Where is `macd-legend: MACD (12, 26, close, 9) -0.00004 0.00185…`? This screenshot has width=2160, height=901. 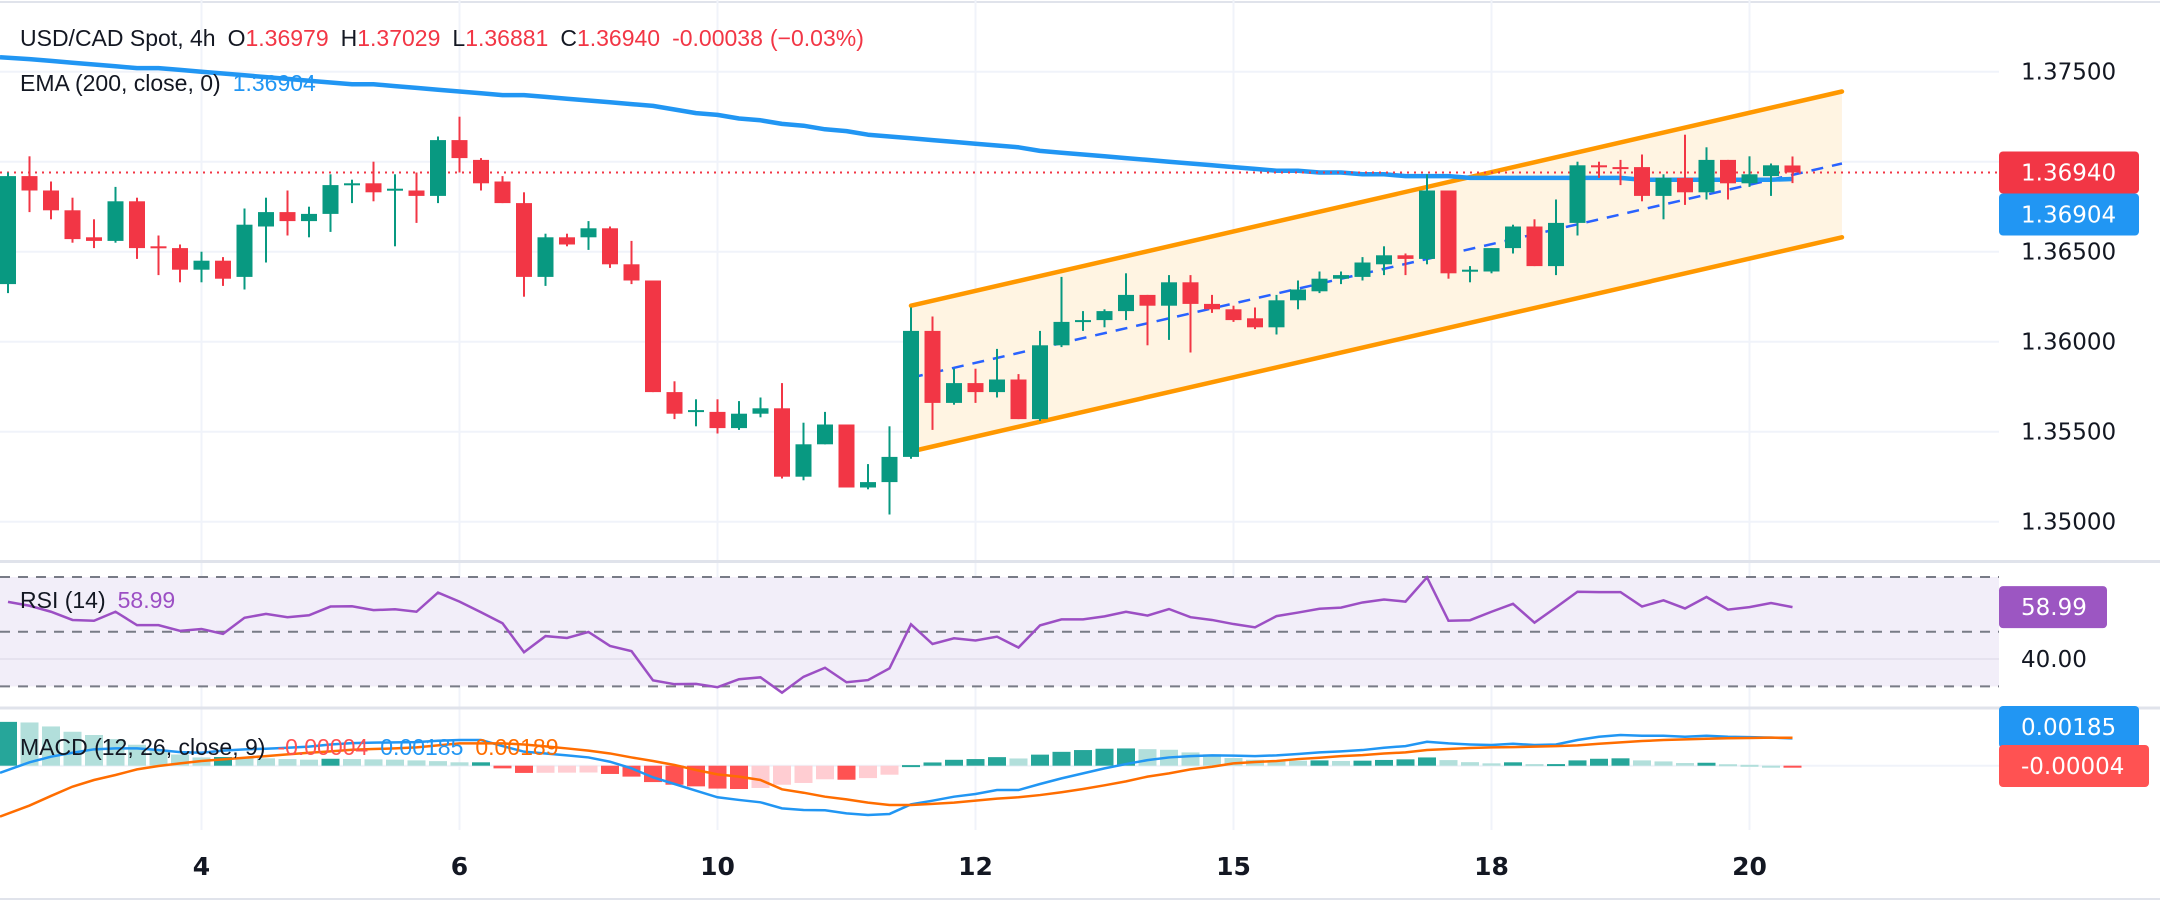 macd-legend: MACD (12, 26, close, 9) -0.00004 0.00185… is located at coordinates (289, 747).